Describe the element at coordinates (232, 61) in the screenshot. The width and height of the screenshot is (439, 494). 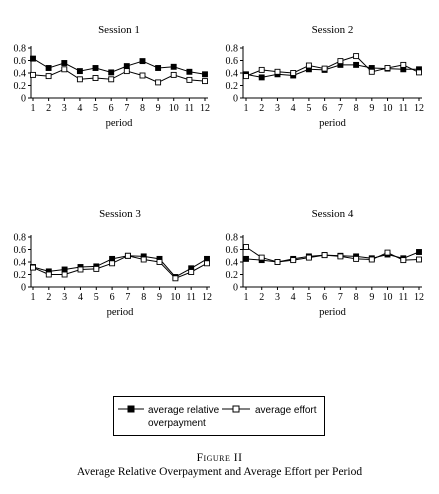
I see `y-tick-label: 0.6` at that location.